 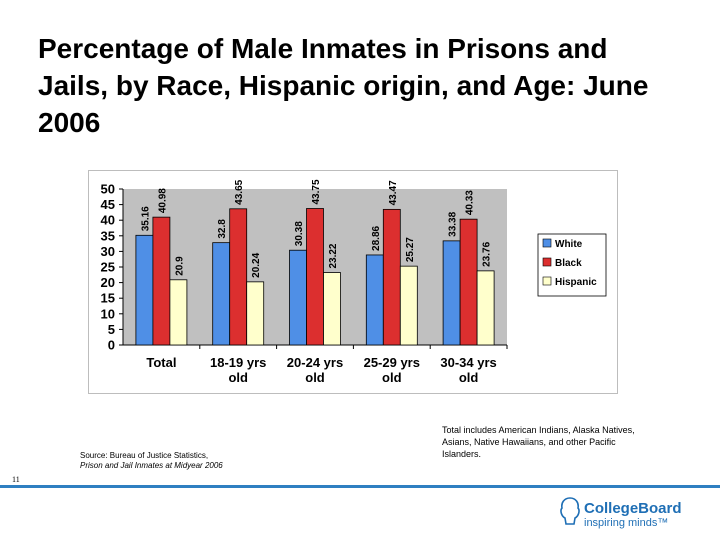 What do you see at coordinates (108, 204) in the screenshot?
I see `y-tick-label: 45` at bounding box center [108, 204].